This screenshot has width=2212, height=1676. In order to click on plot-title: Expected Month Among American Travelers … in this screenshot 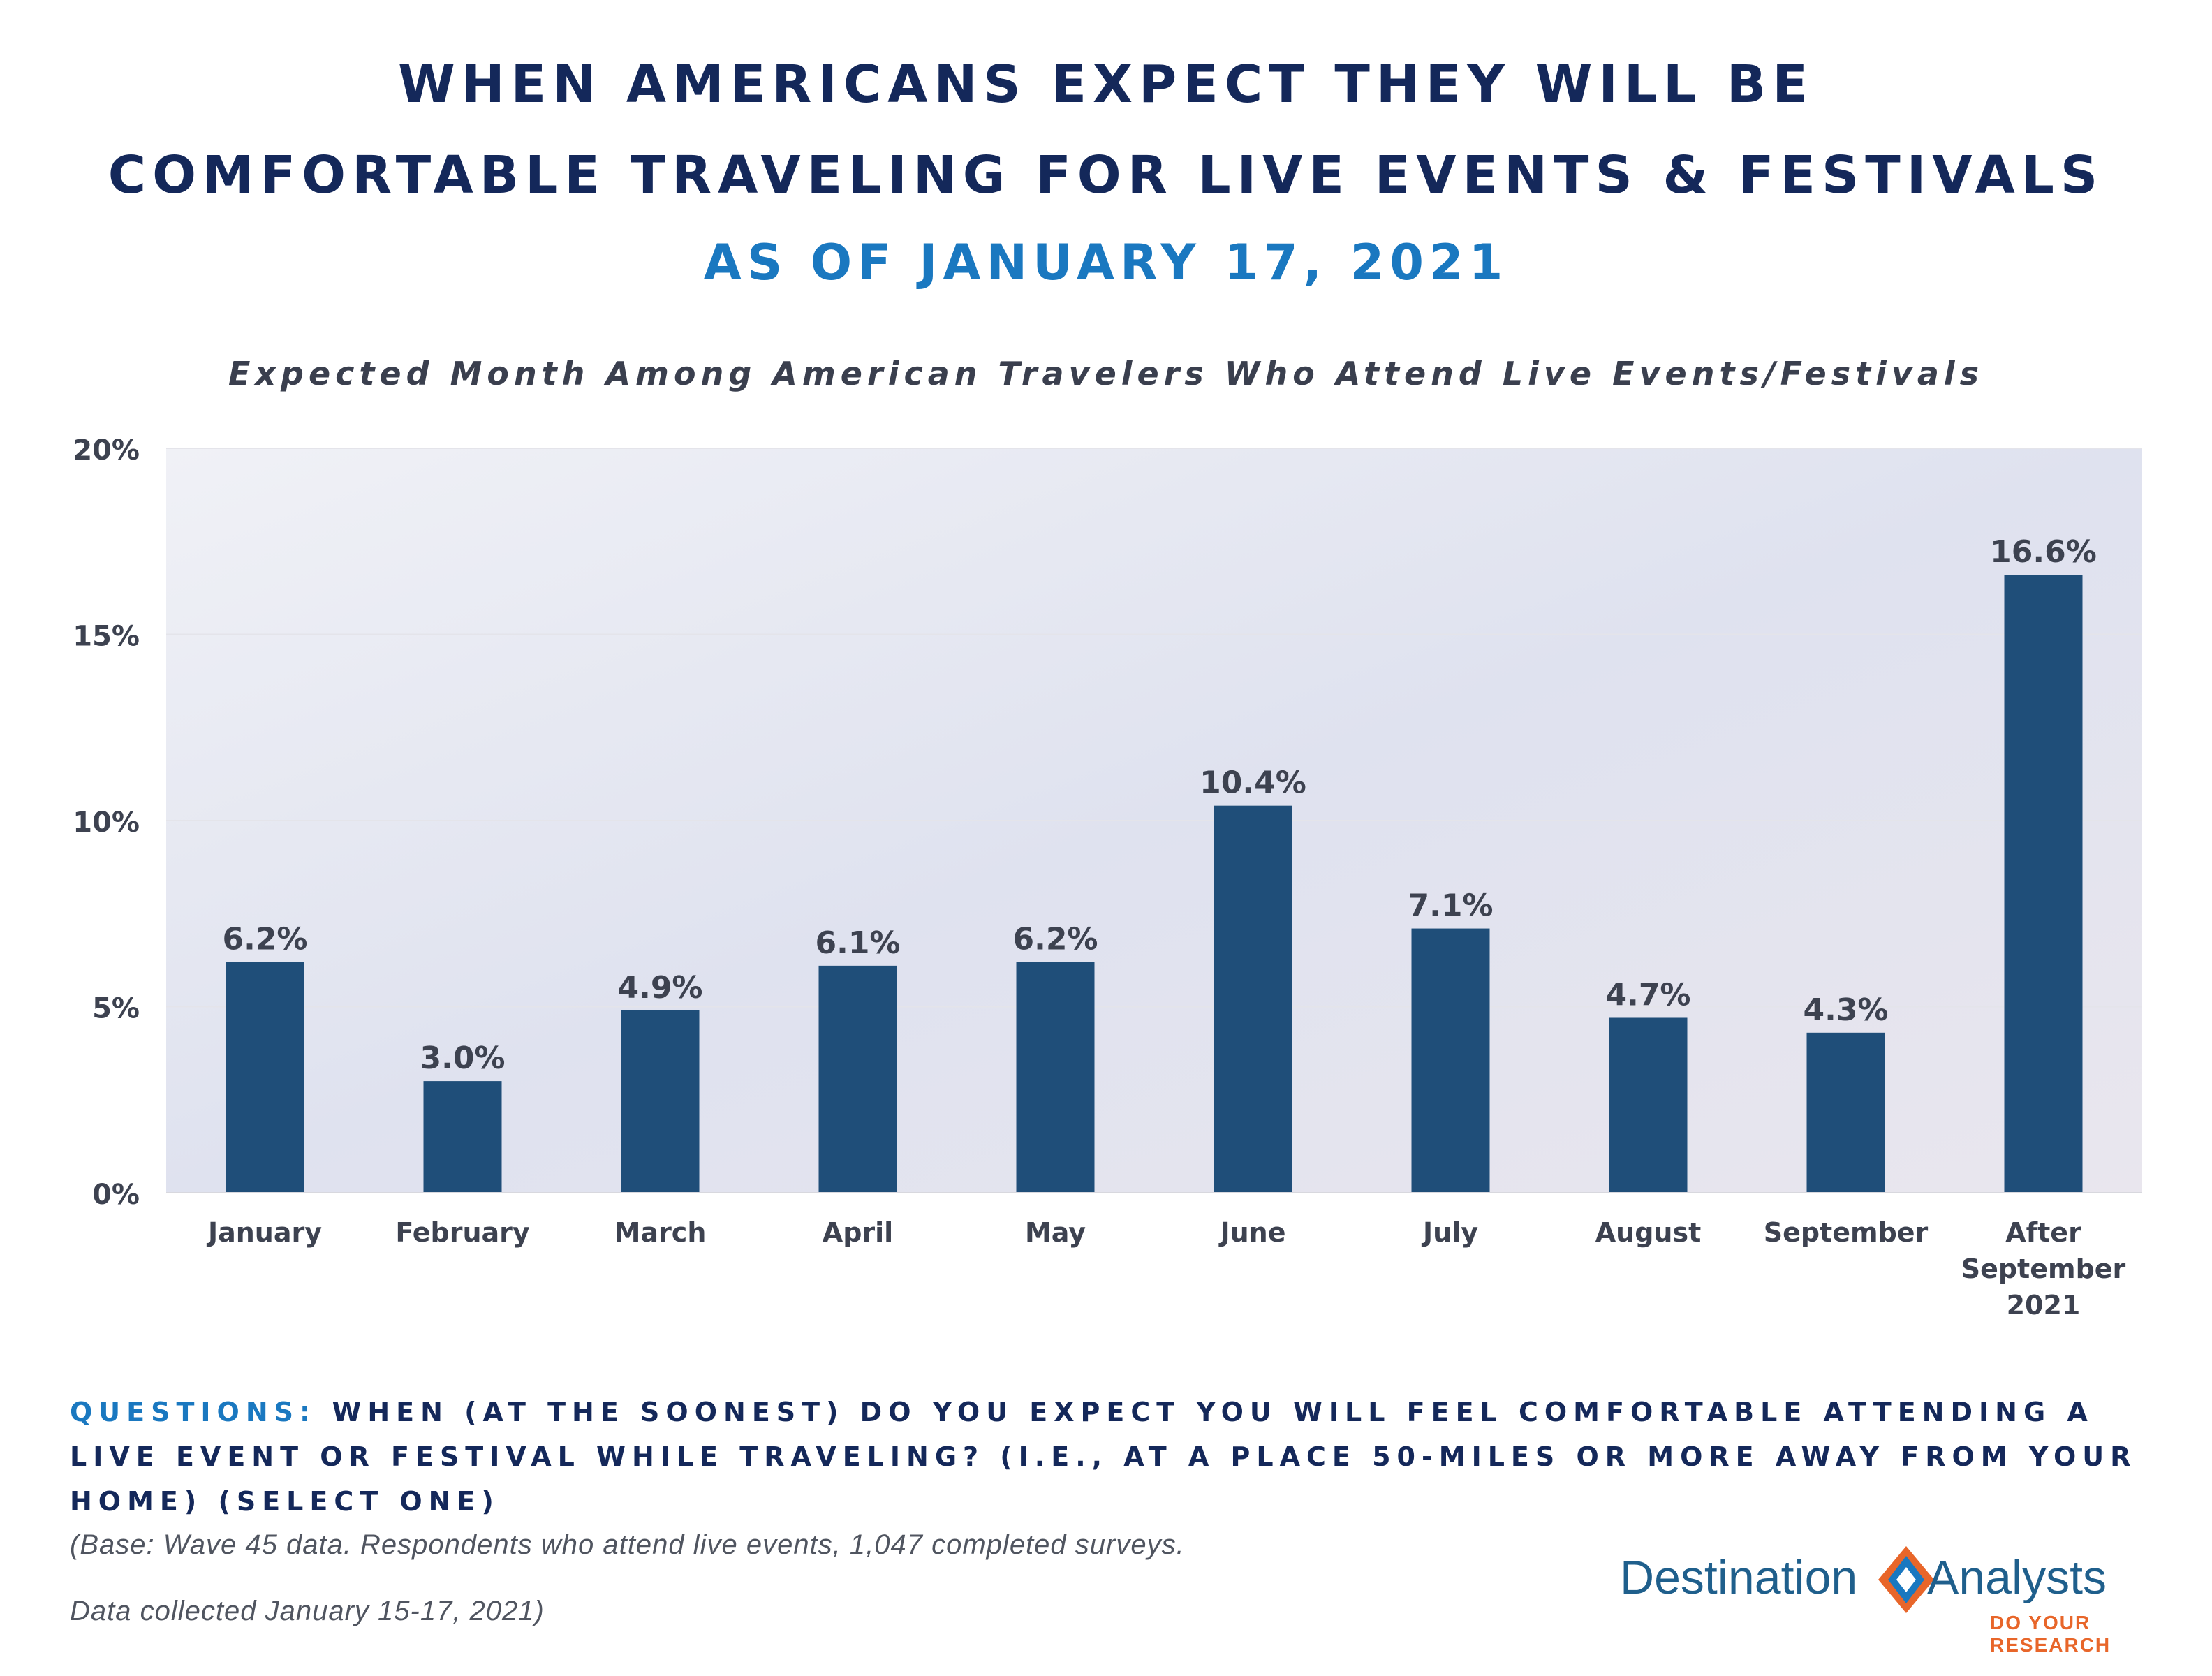, I will do `click(1106, 373)`.